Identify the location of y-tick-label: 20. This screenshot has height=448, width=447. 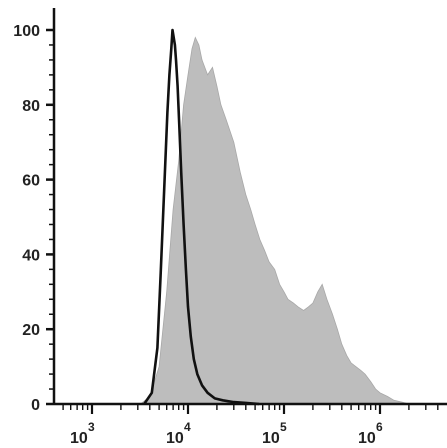
(31, 330).